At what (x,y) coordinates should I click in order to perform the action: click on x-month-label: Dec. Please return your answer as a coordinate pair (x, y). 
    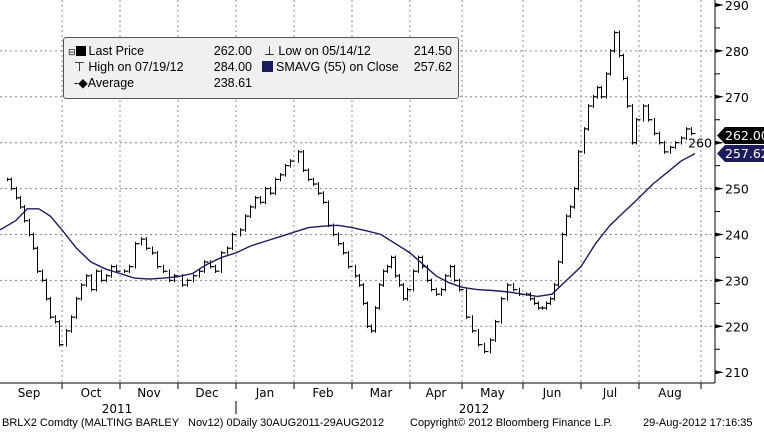
    Looking at the image, I should click on (206, 393).